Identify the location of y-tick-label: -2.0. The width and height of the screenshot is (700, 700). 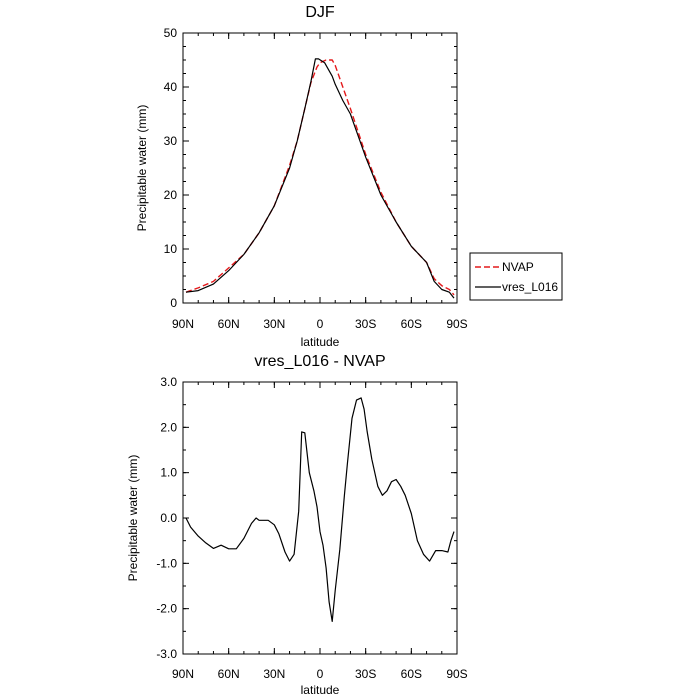
(166, 609).